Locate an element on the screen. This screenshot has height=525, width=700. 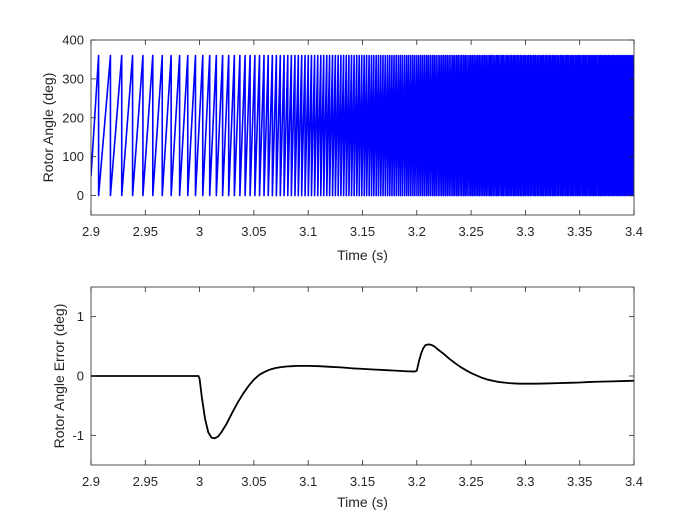
rotor-angle-error-series-line is located at coordinates (362, 391).